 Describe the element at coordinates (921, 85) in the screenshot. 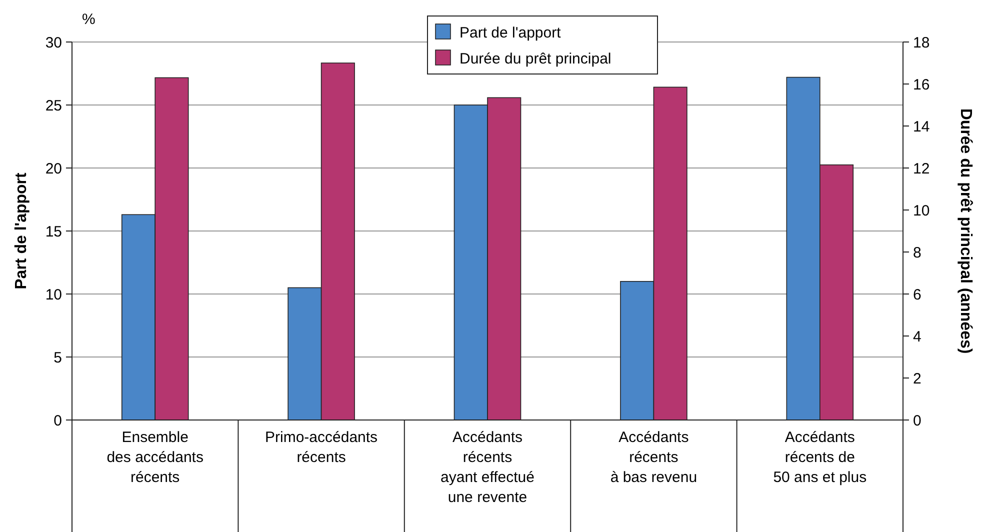

I see `y2-tick-label: 16` at that location.